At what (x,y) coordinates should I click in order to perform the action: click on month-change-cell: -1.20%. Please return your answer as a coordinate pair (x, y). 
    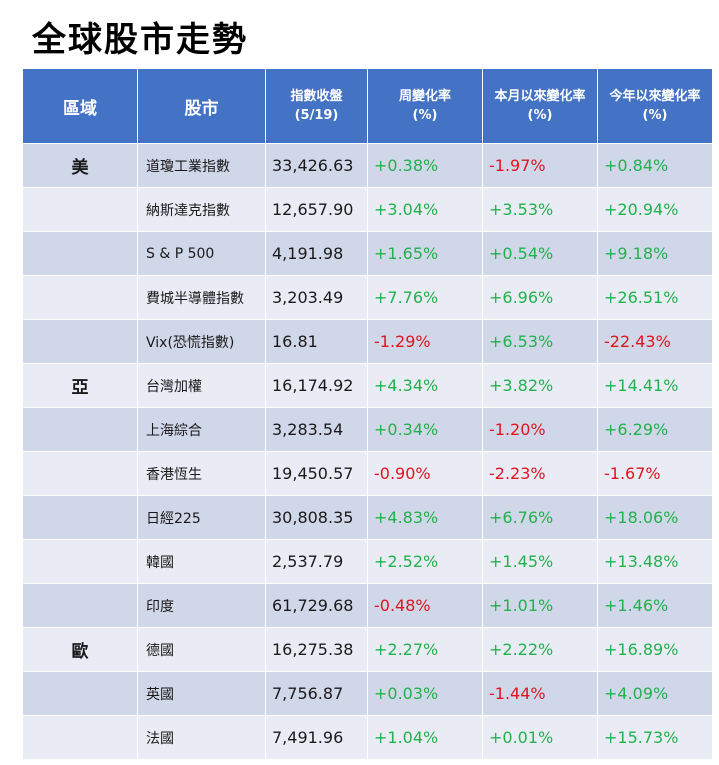
    Looking at the image, I should click on (540, 429).